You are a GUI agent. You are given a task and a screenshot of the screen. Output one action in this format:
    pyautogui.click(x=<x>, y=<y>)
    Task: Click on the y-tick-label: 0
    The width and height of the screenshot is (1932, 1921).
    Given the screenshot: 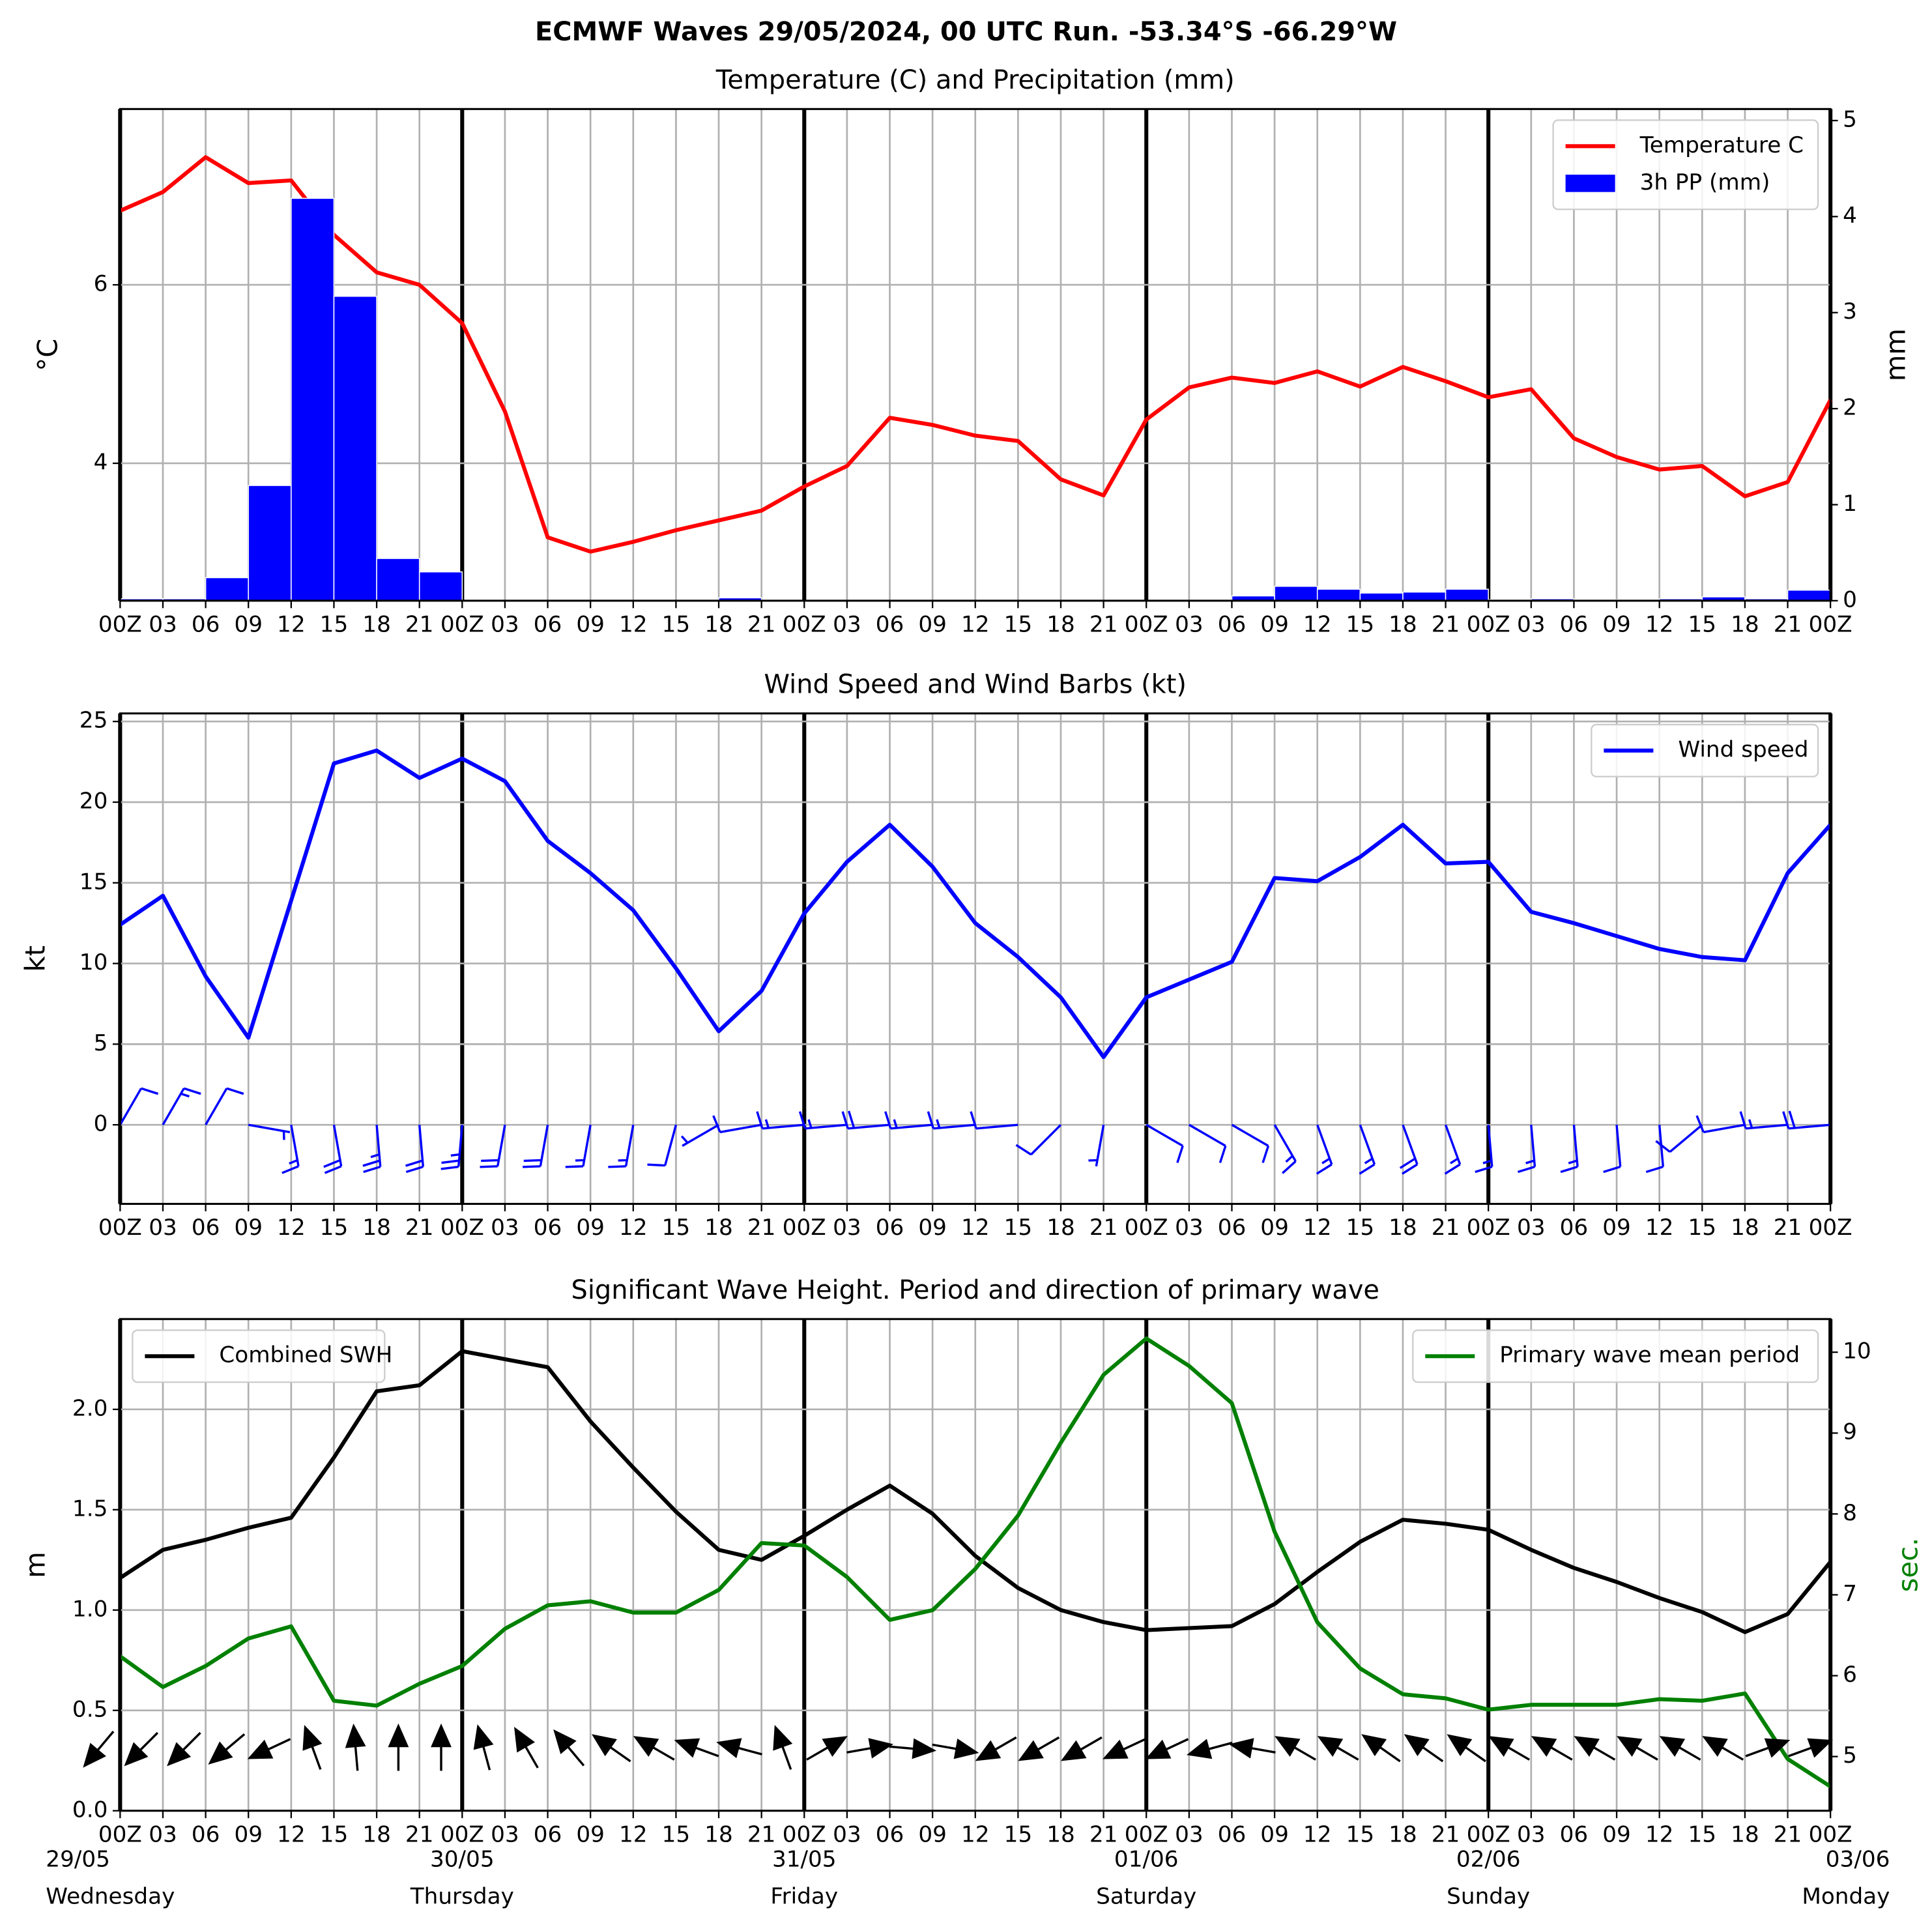 What is the action you would take?
    pyautogui.click(x=101, y=1124)
    